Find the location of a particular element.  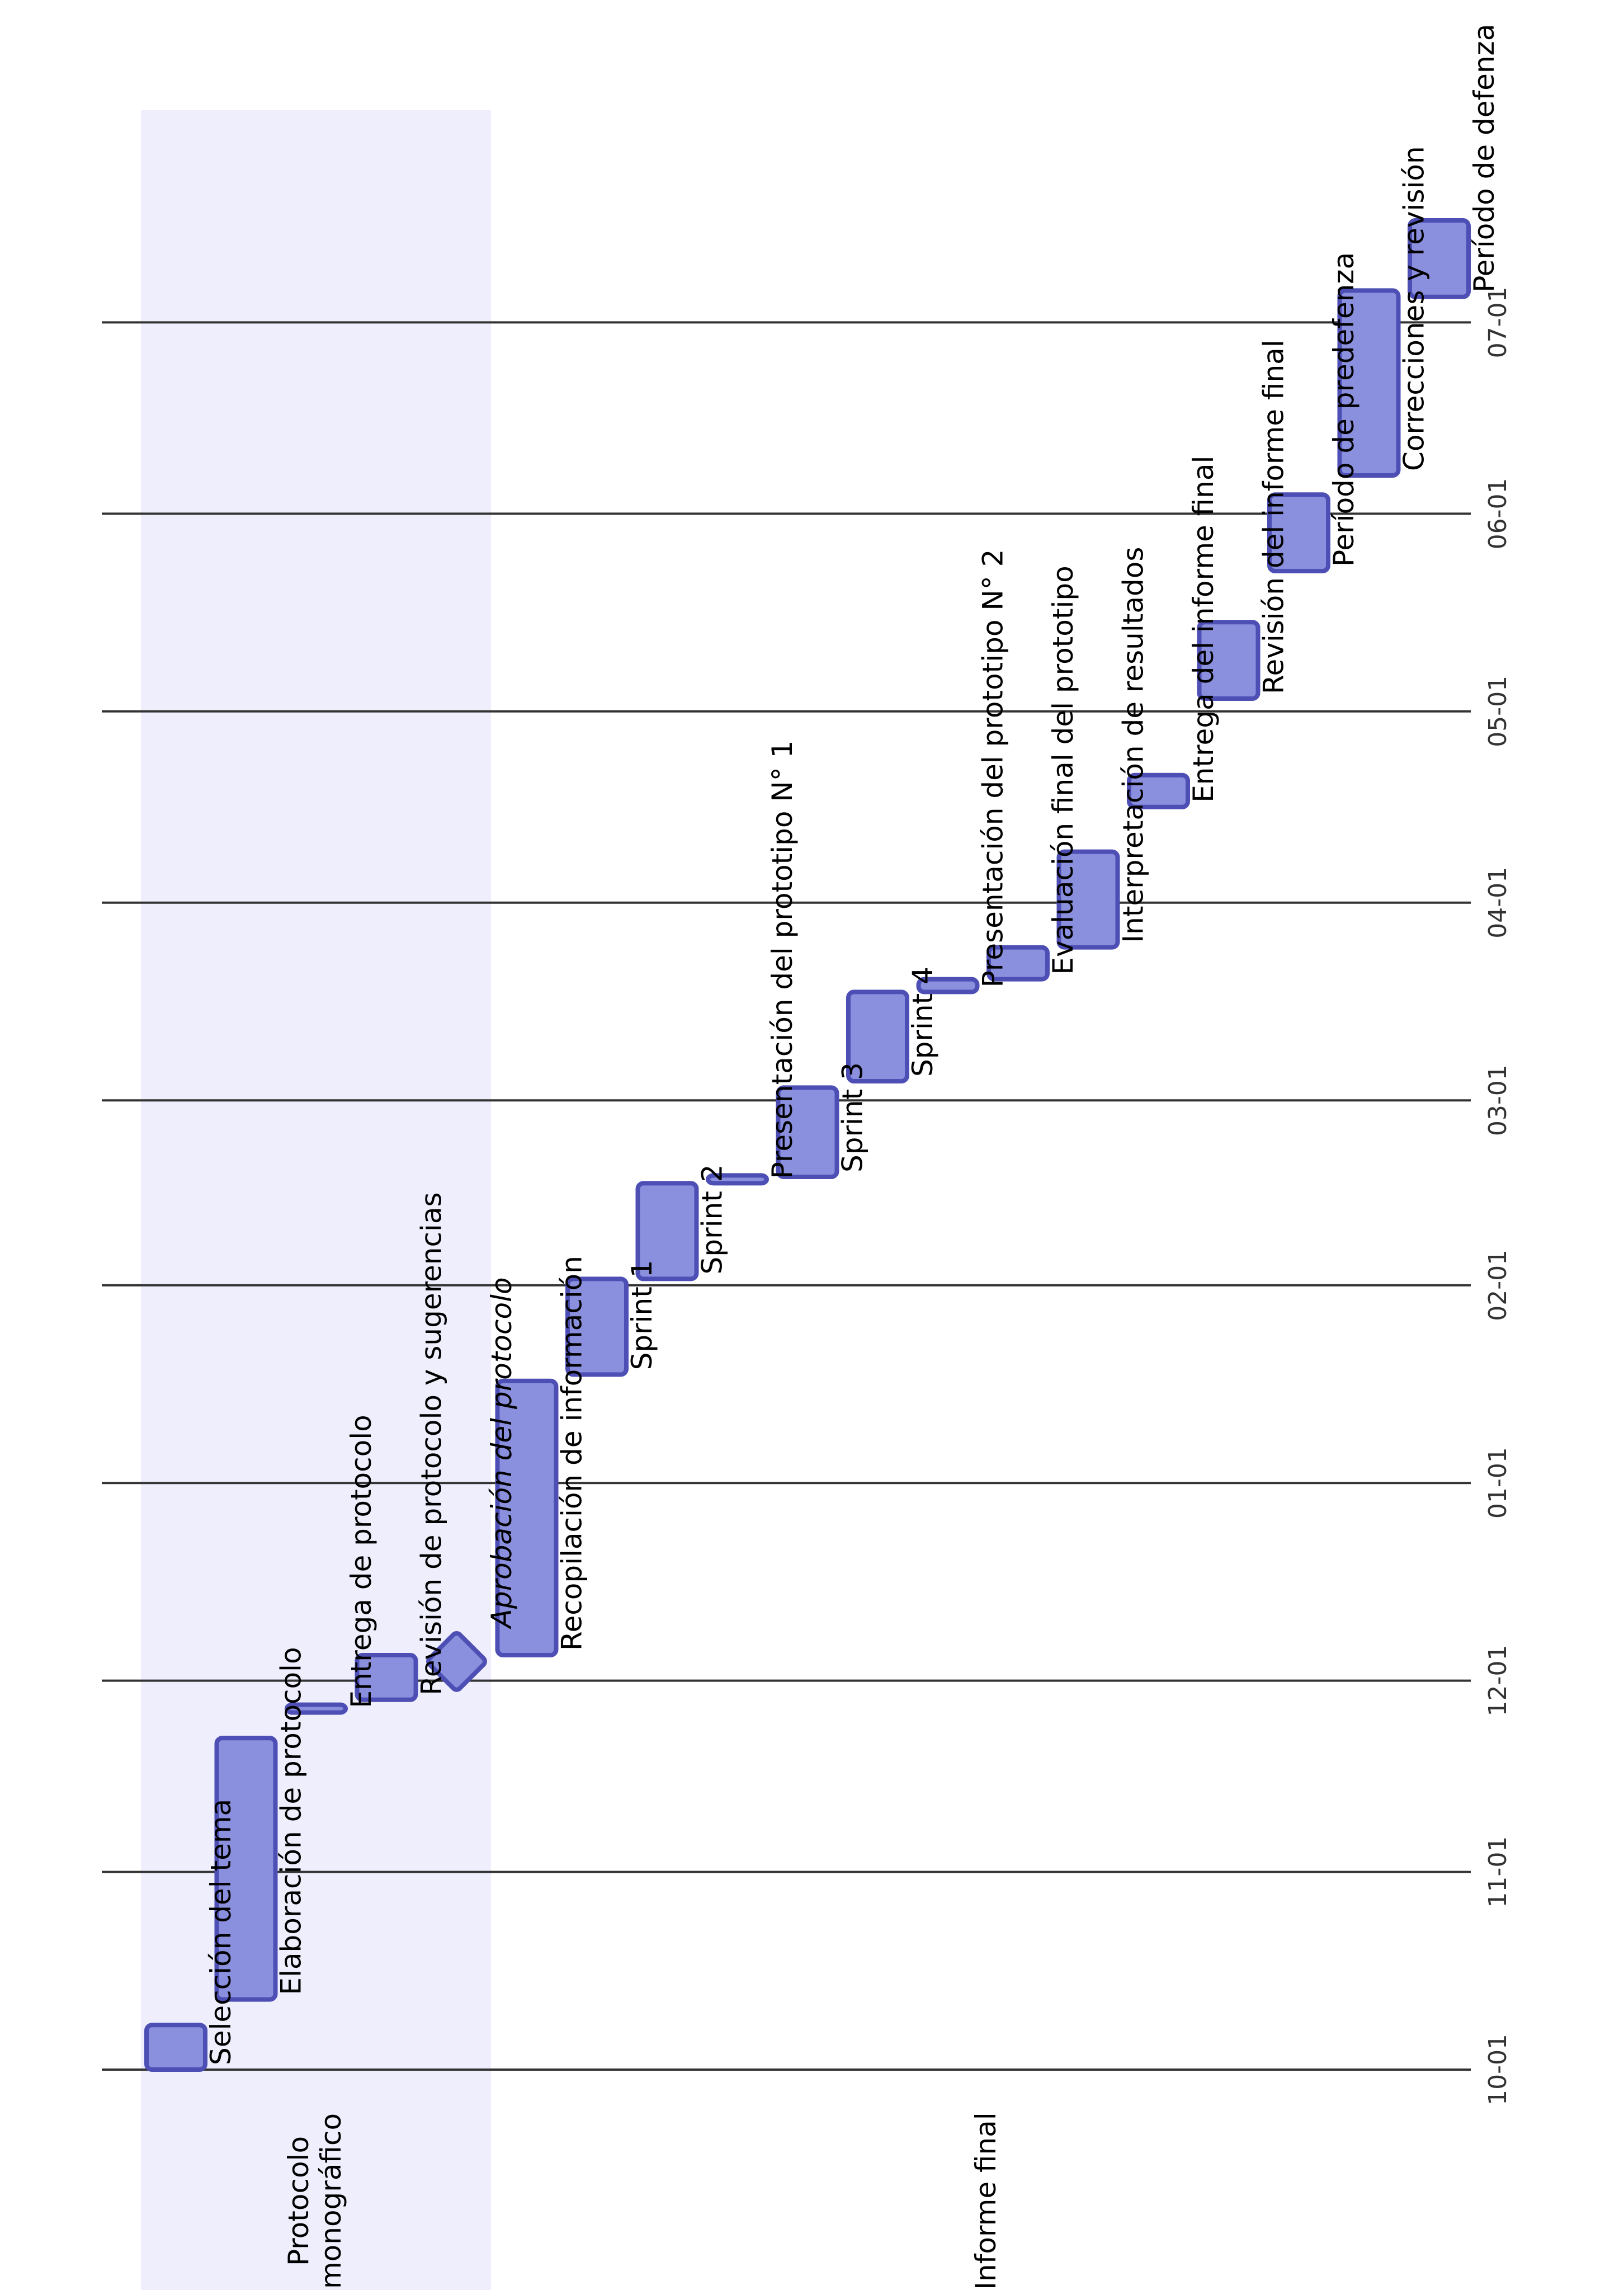

task-label: Evaluación final del prototipo is located at coordinates (1063, 770).